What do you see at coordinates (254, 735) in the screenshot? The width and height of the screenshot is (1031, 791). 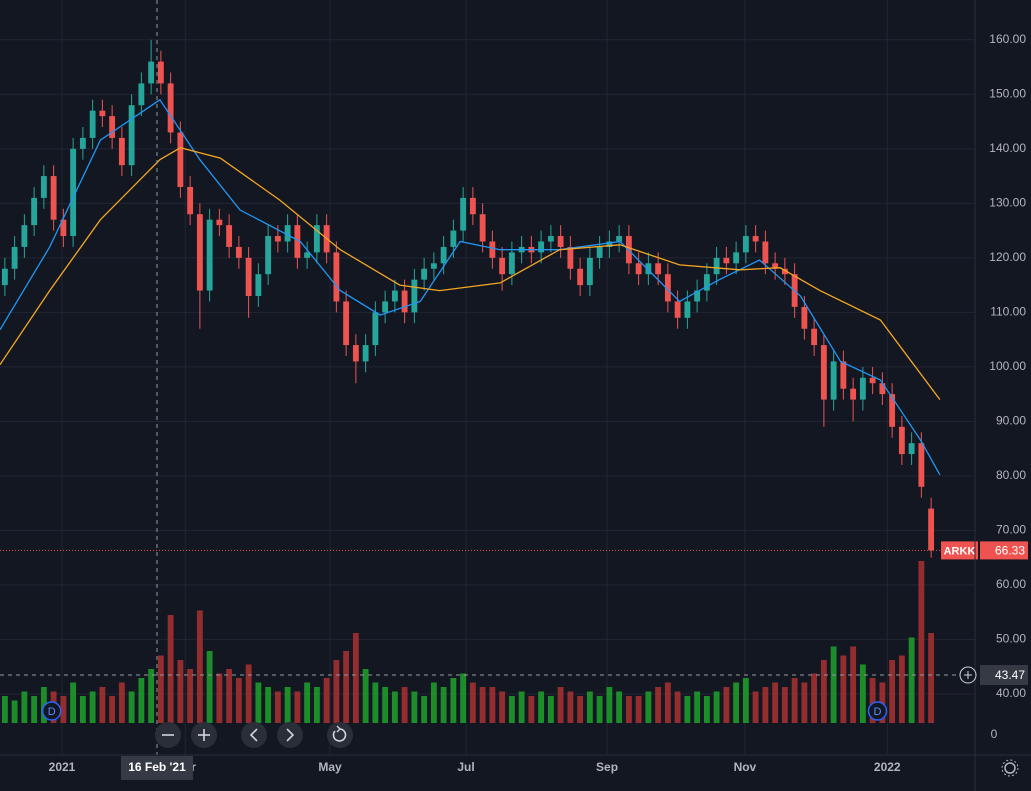 I see `scroll-left-button` at bounding box center [254, 735].